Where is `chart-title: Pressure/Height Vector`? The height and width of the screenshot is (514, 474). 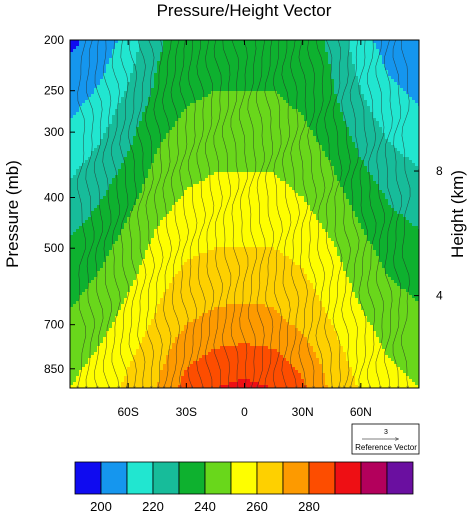 chart-title: Pressure/Height Vector is located at coordinates (244, 10).